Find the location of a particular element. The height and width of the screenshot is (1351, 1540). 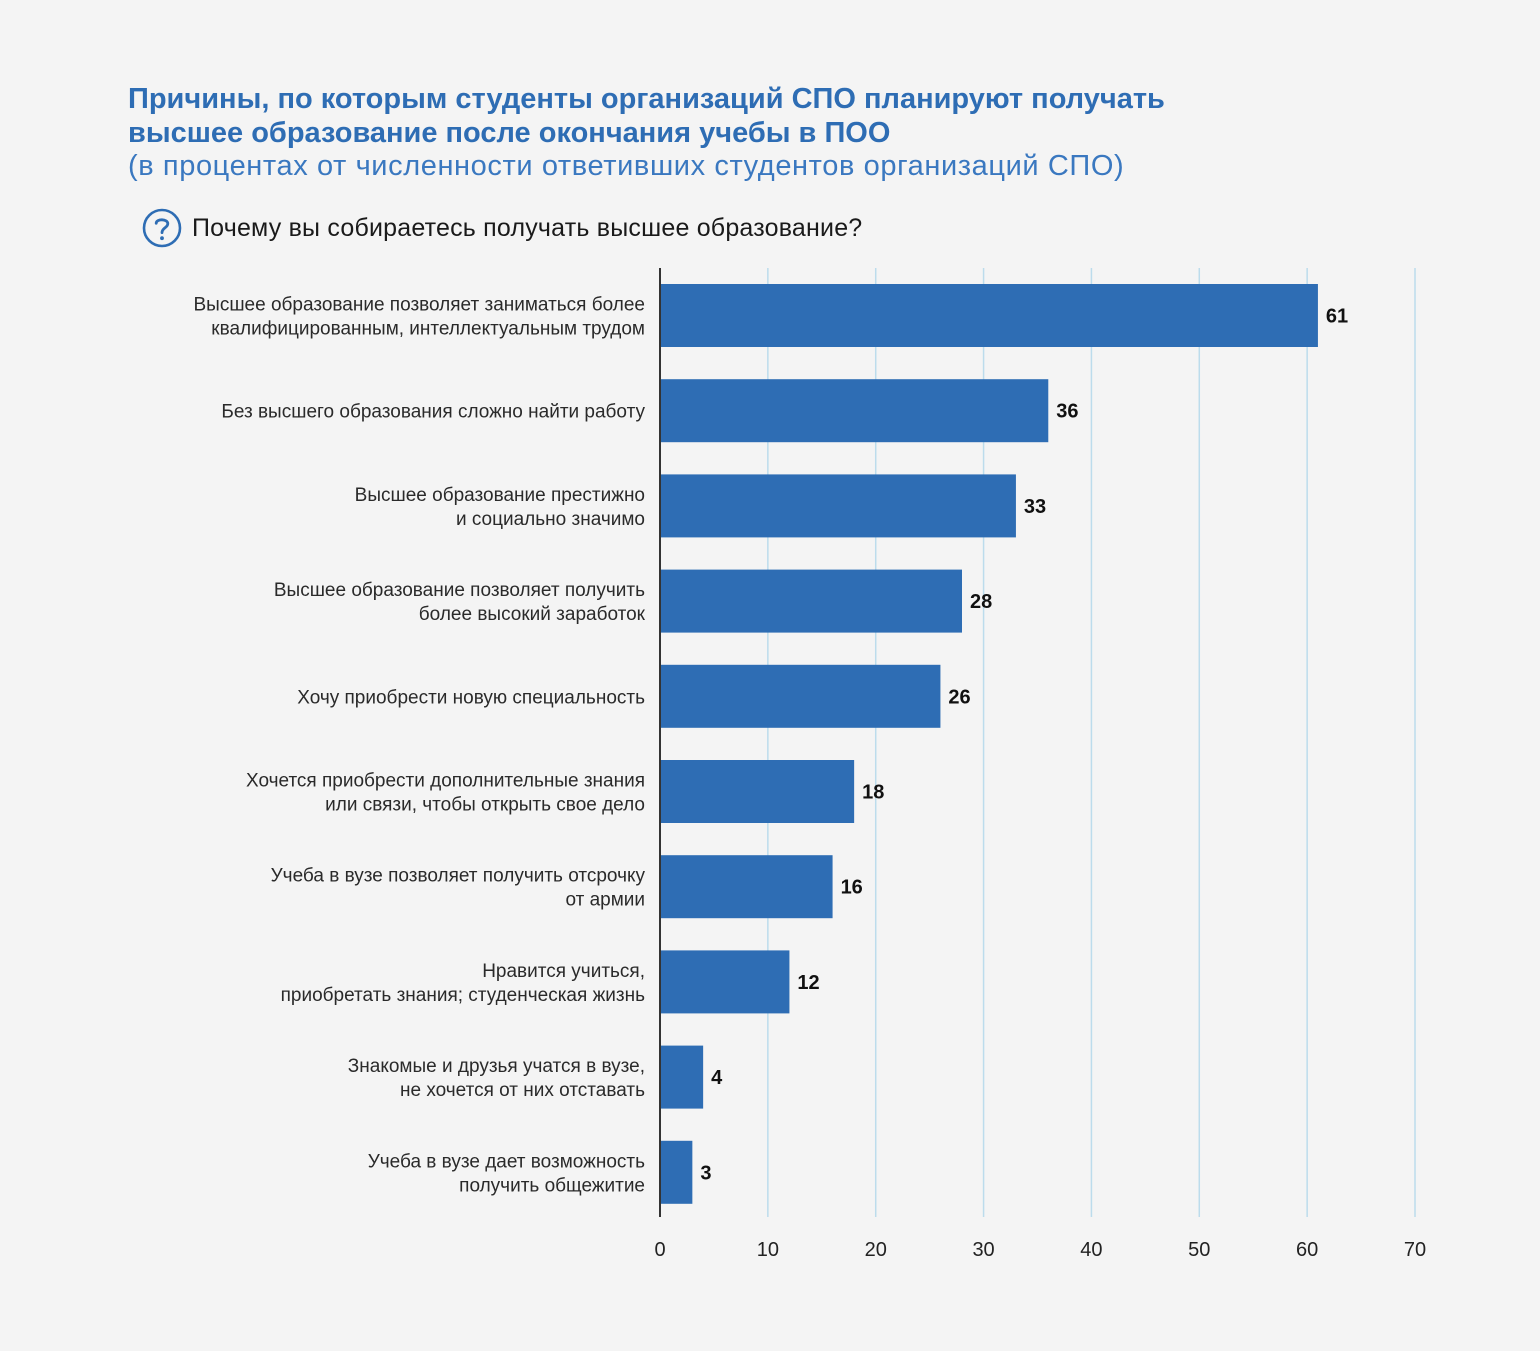

category-label-9-0: Учеба в вузе дает возможность is located at coordinates (506, 1161).